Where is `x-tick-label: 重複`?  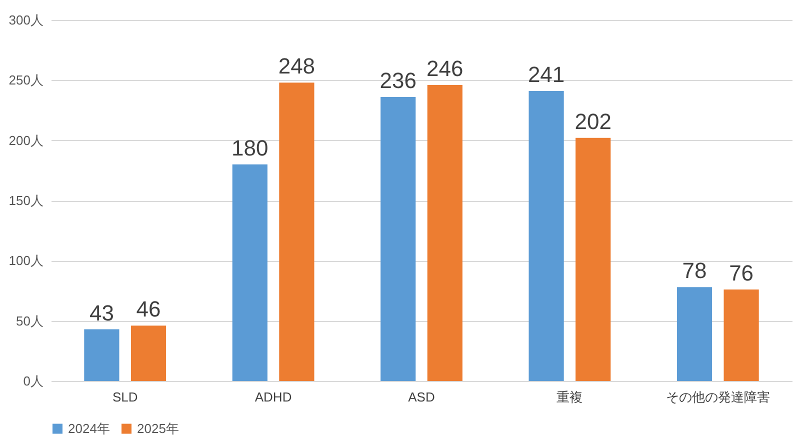
x-tick-label: 重複 is located at coordinates (569, 397).